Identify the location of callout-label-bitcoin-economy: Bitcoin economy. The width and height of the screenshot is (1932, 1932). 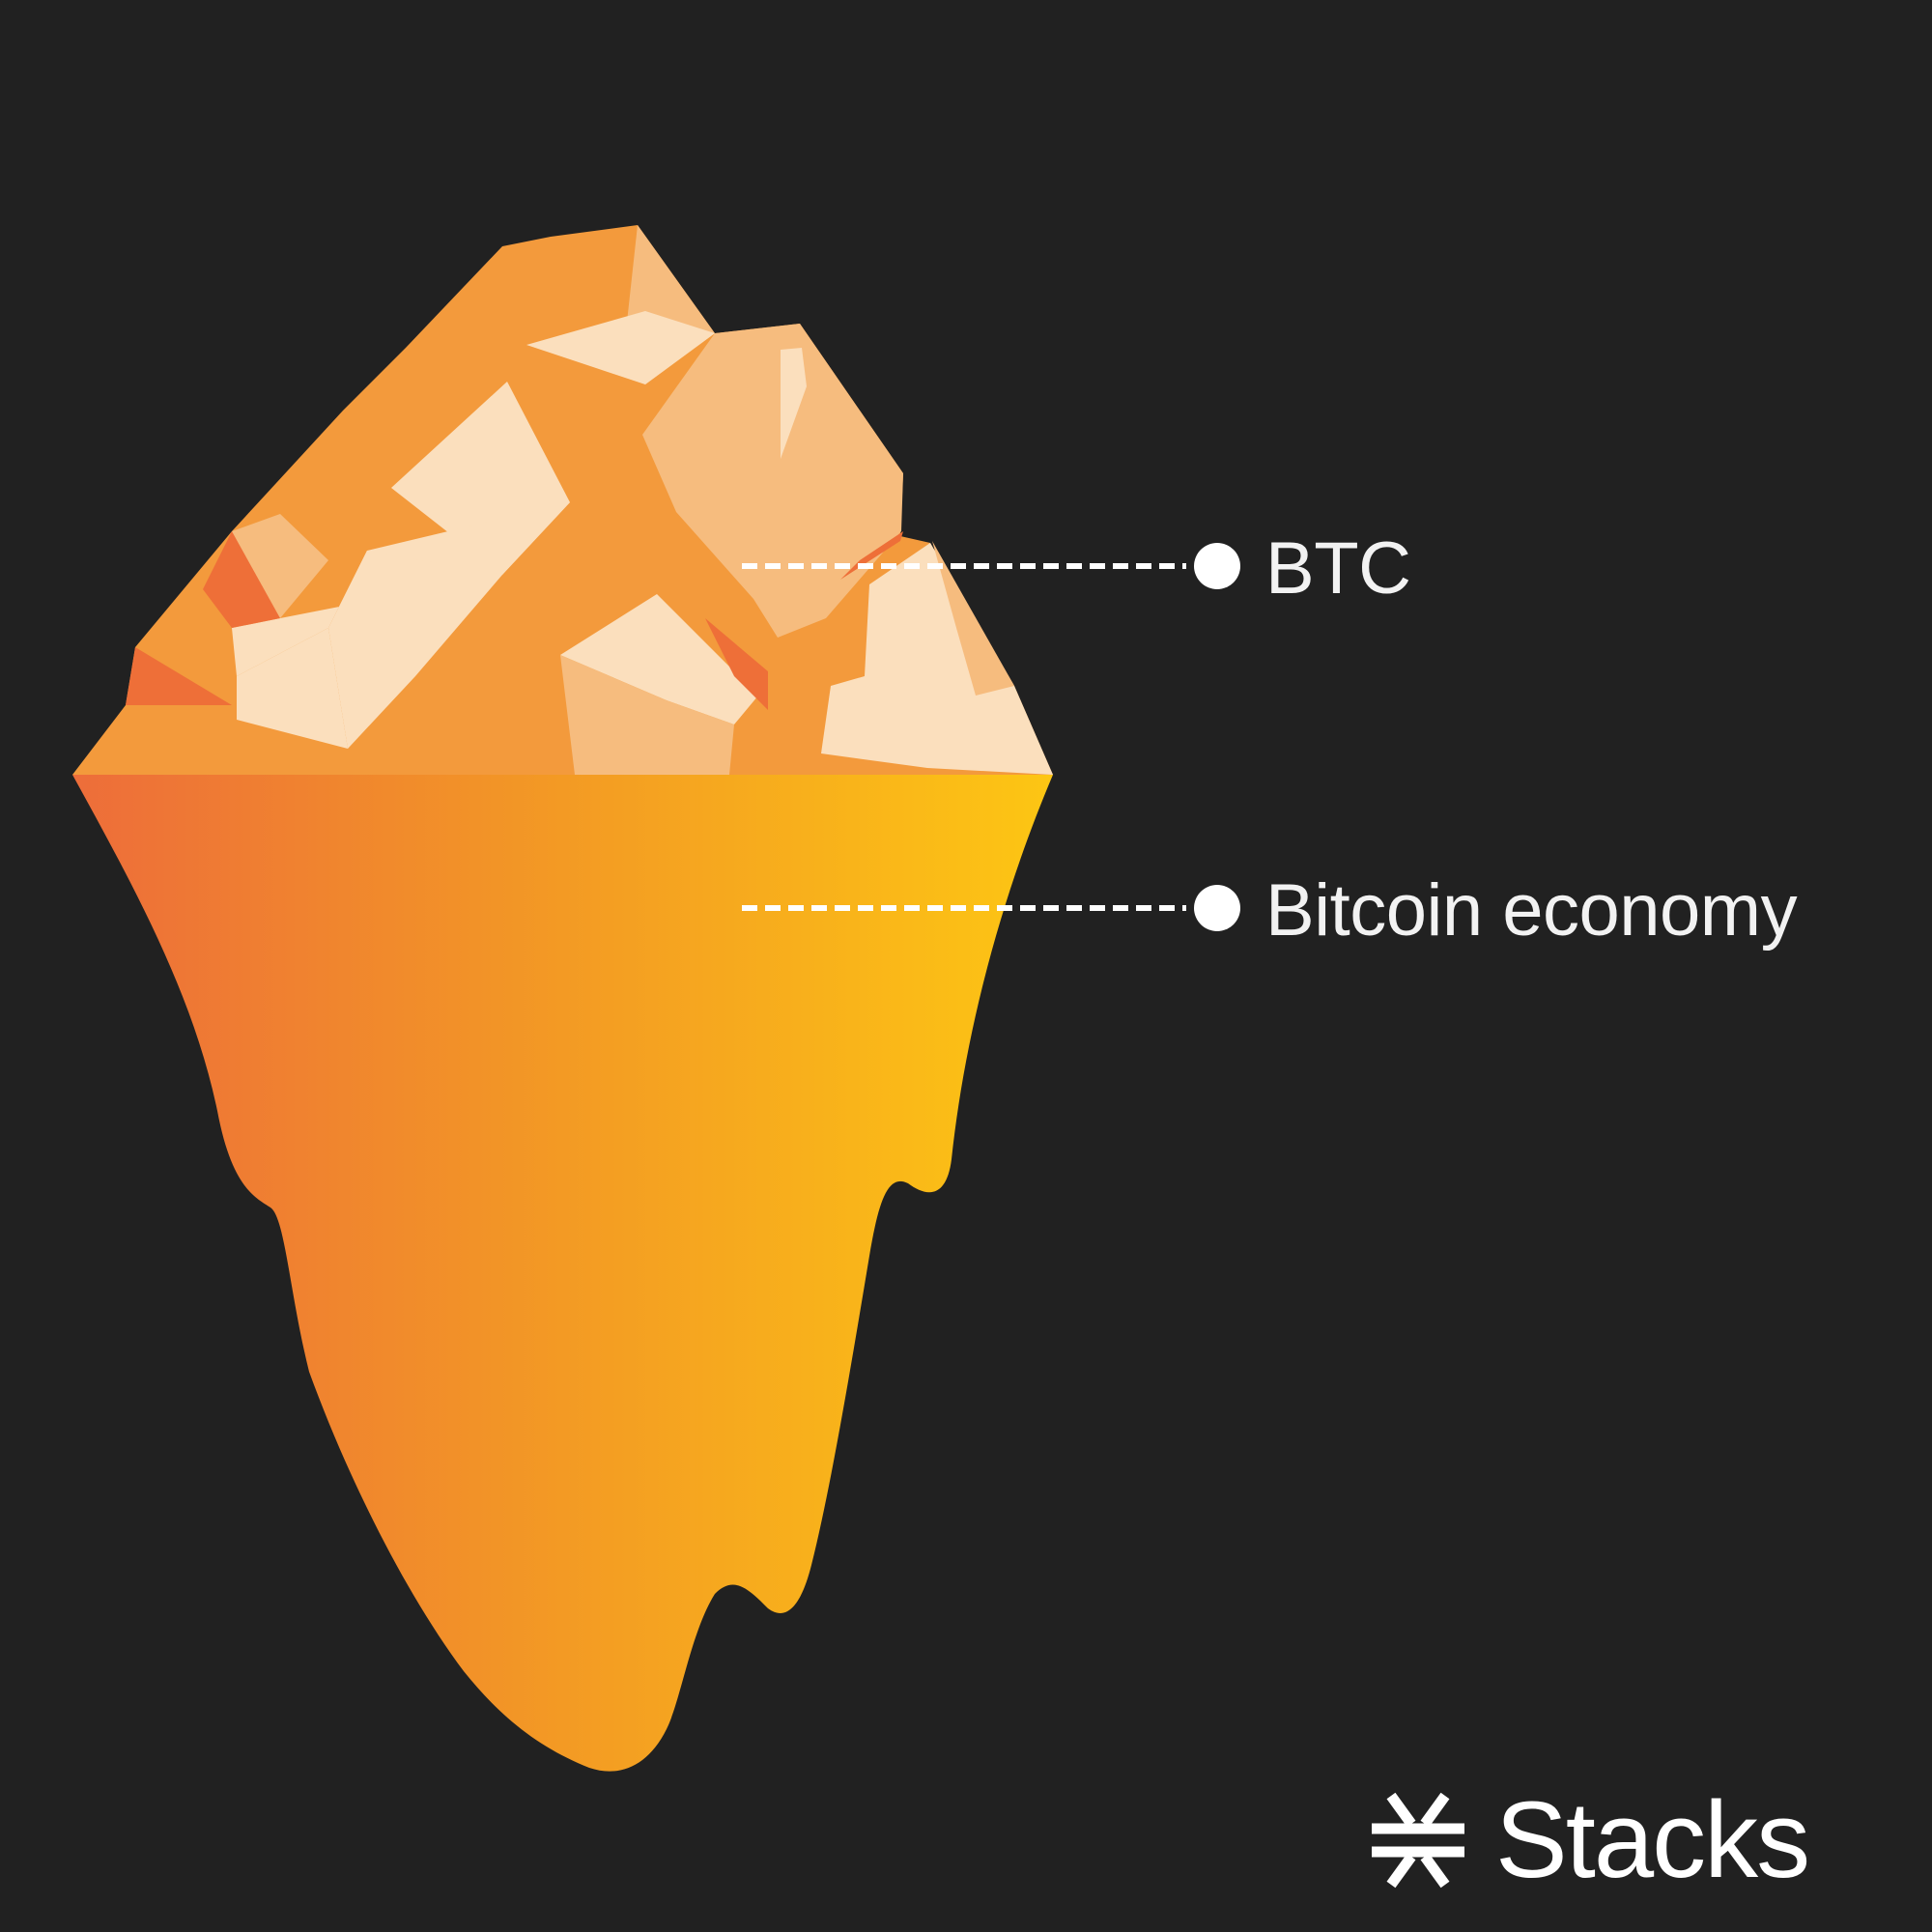
(1531, 910).